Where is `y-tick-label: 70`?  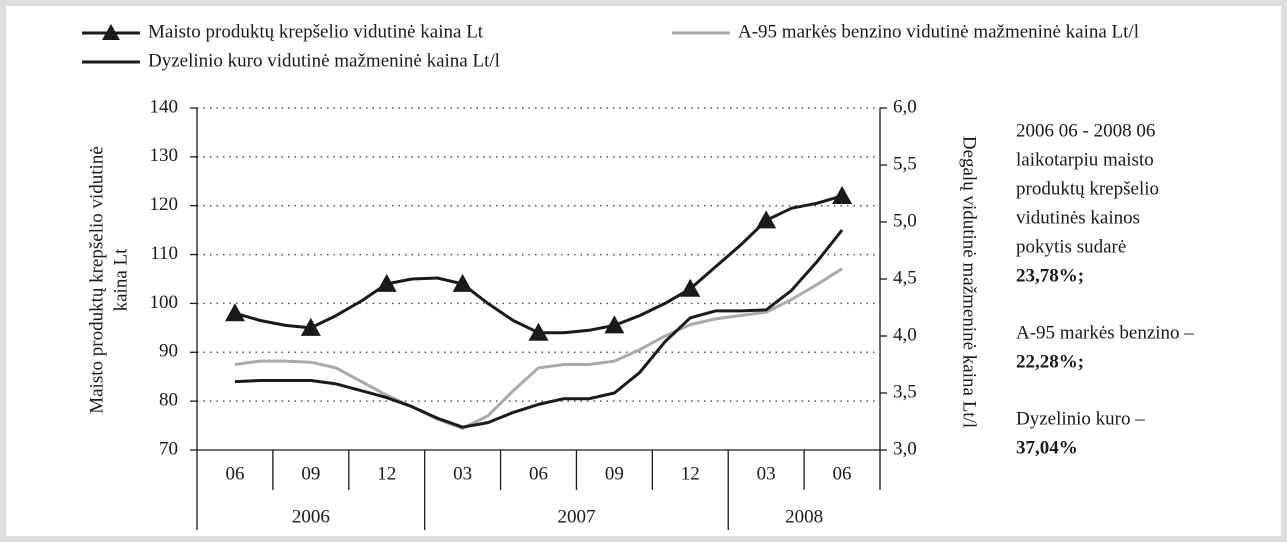 y-tick-label: 70 is located at coordinates (168, 448).